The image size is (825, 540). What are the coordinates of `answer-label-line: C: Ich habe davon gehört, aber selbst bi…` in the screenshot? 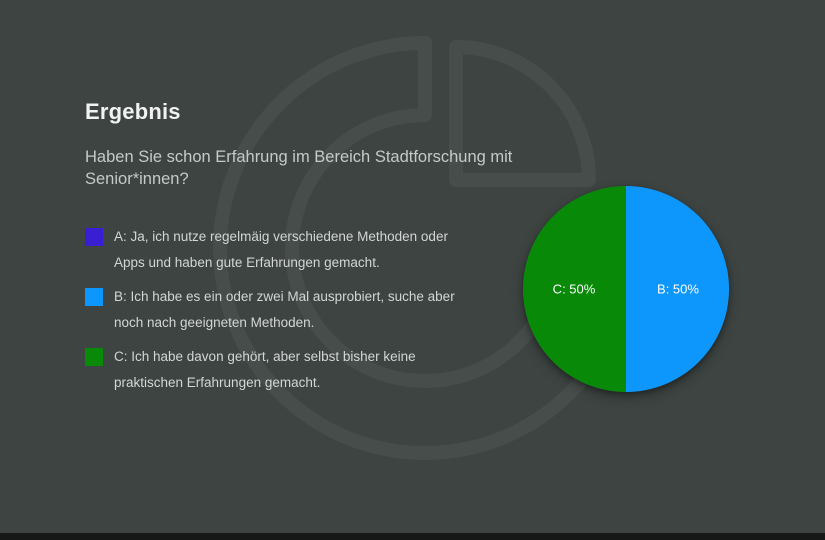 It's located at (265, 356).